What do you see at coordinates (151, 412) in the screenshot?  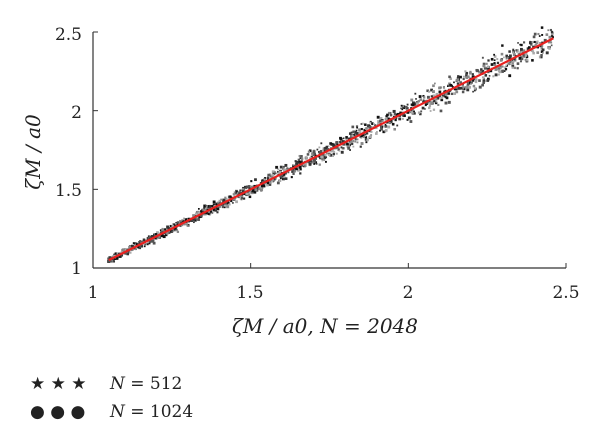 I see `legend-label-n1024: N = 1024` at bounding box center [151, 412].